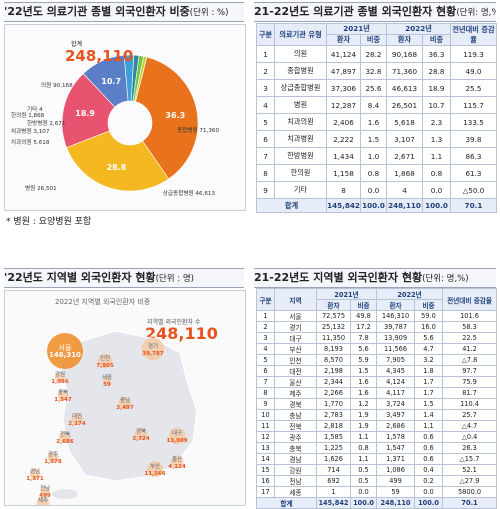 The height and width of the screenshot is (509, 500). I want to click on table-cell: 47,897, so click(343, 71).